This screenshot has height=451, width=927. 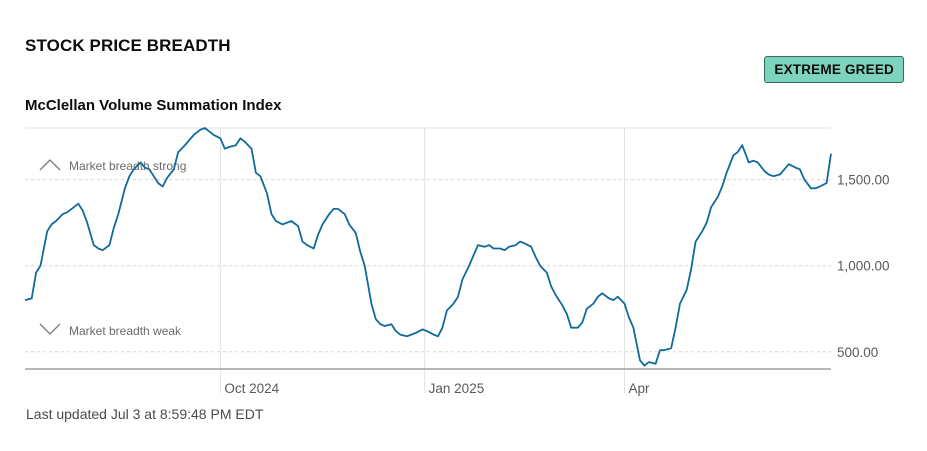 What do you see at coordinates (125, 331) in the screenshot?
I see `breadth-weak-label: Market breadth weak` at bounding box center [125, 331].